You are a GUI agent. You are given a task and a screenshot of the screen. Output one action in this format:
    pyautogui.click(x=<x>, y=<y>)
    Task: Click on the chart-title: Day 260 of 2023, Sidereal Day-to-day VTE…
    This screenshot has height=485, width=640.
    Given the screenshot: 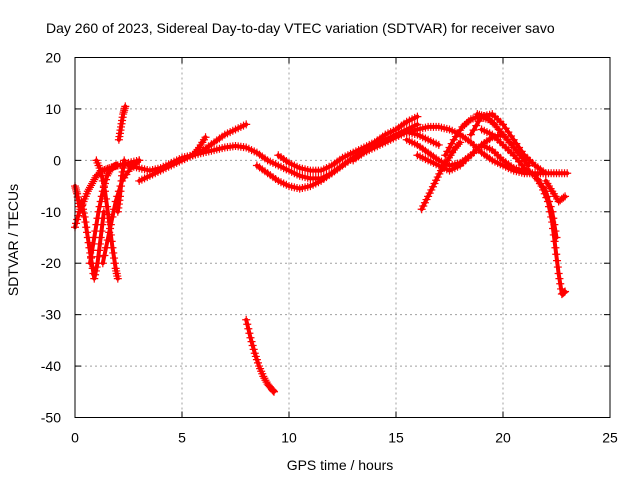 What is the action you would take?
    pyautogui.click(x=300, y=28)
    